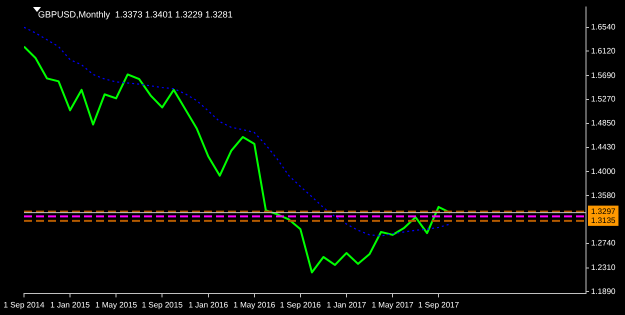 The height and width of the screenshot is (315, 625). What do you see at coordinates (603, 171) in the screenshot?
I see `y-tick-label: 1.4000` at bounding box center [603, 171].